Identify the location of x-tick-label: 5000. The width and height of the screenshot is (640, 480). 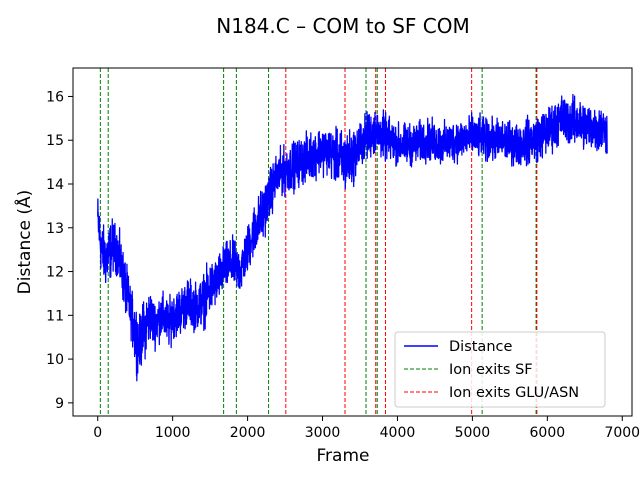
(473, 433).